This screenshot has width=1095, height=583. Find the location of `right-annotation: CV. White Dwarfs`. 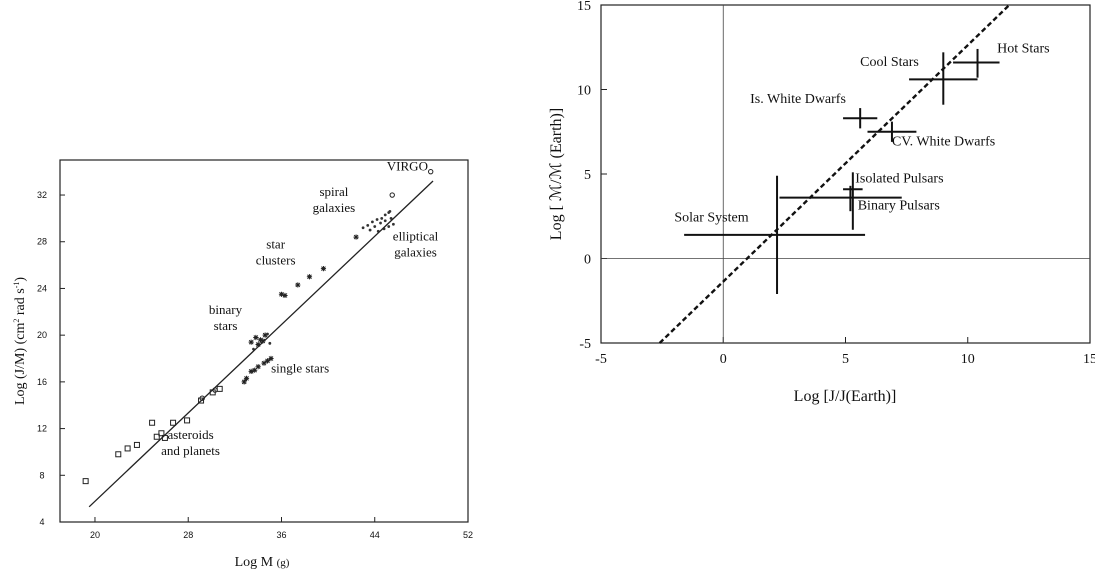

right-annotation: CV. White Dwarfs is located at coordinates (943, 141).